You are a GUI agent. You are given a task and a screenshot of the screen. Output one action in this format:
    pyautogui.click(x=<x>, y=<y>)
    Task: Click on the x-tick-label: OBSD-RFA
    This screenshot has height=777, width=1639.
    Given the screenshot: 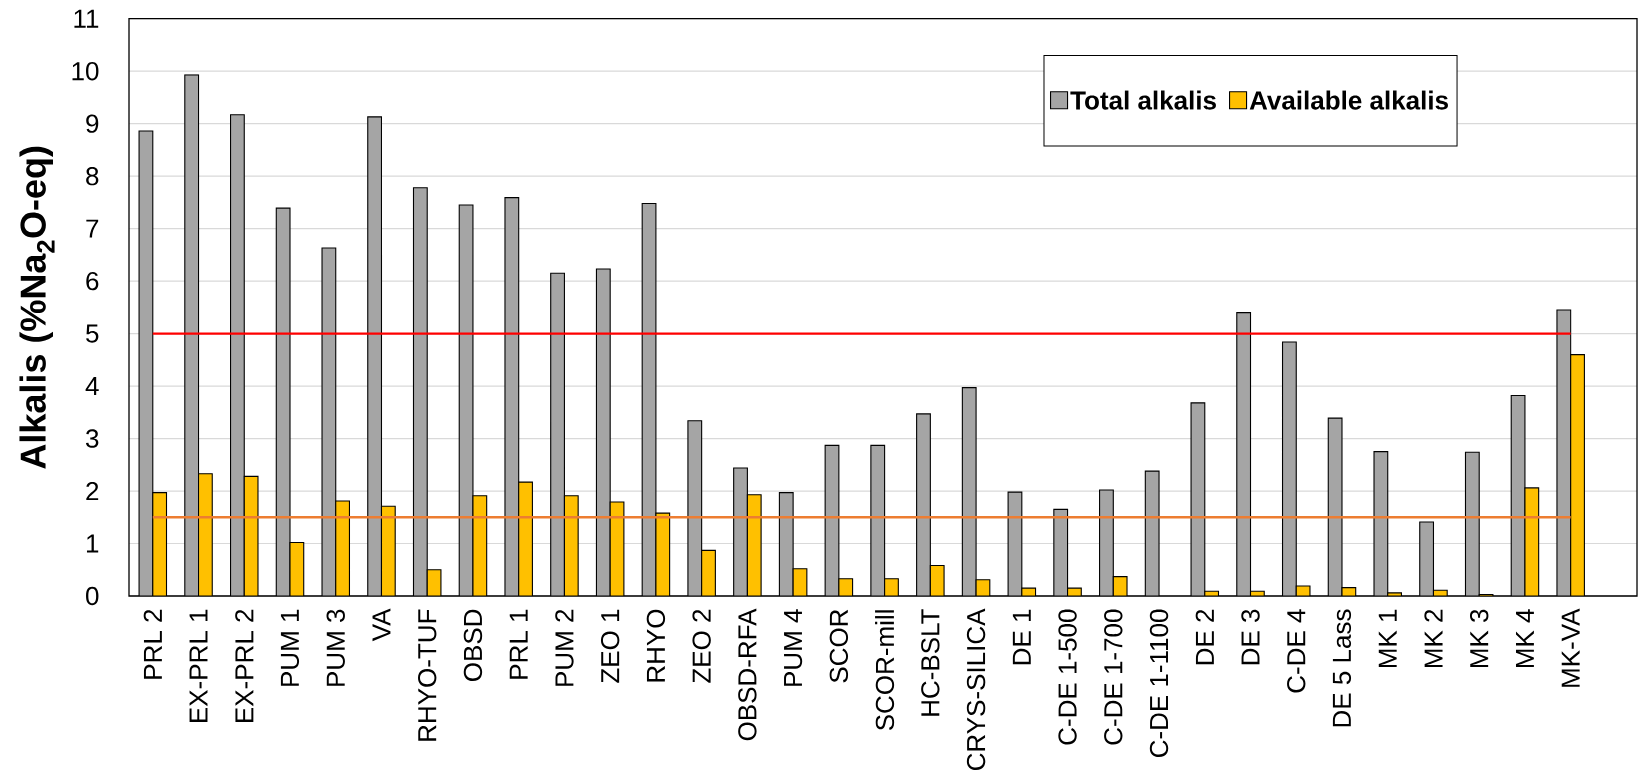 What is the action you would take?
    pyautogui.click(x=747, y=674)
    